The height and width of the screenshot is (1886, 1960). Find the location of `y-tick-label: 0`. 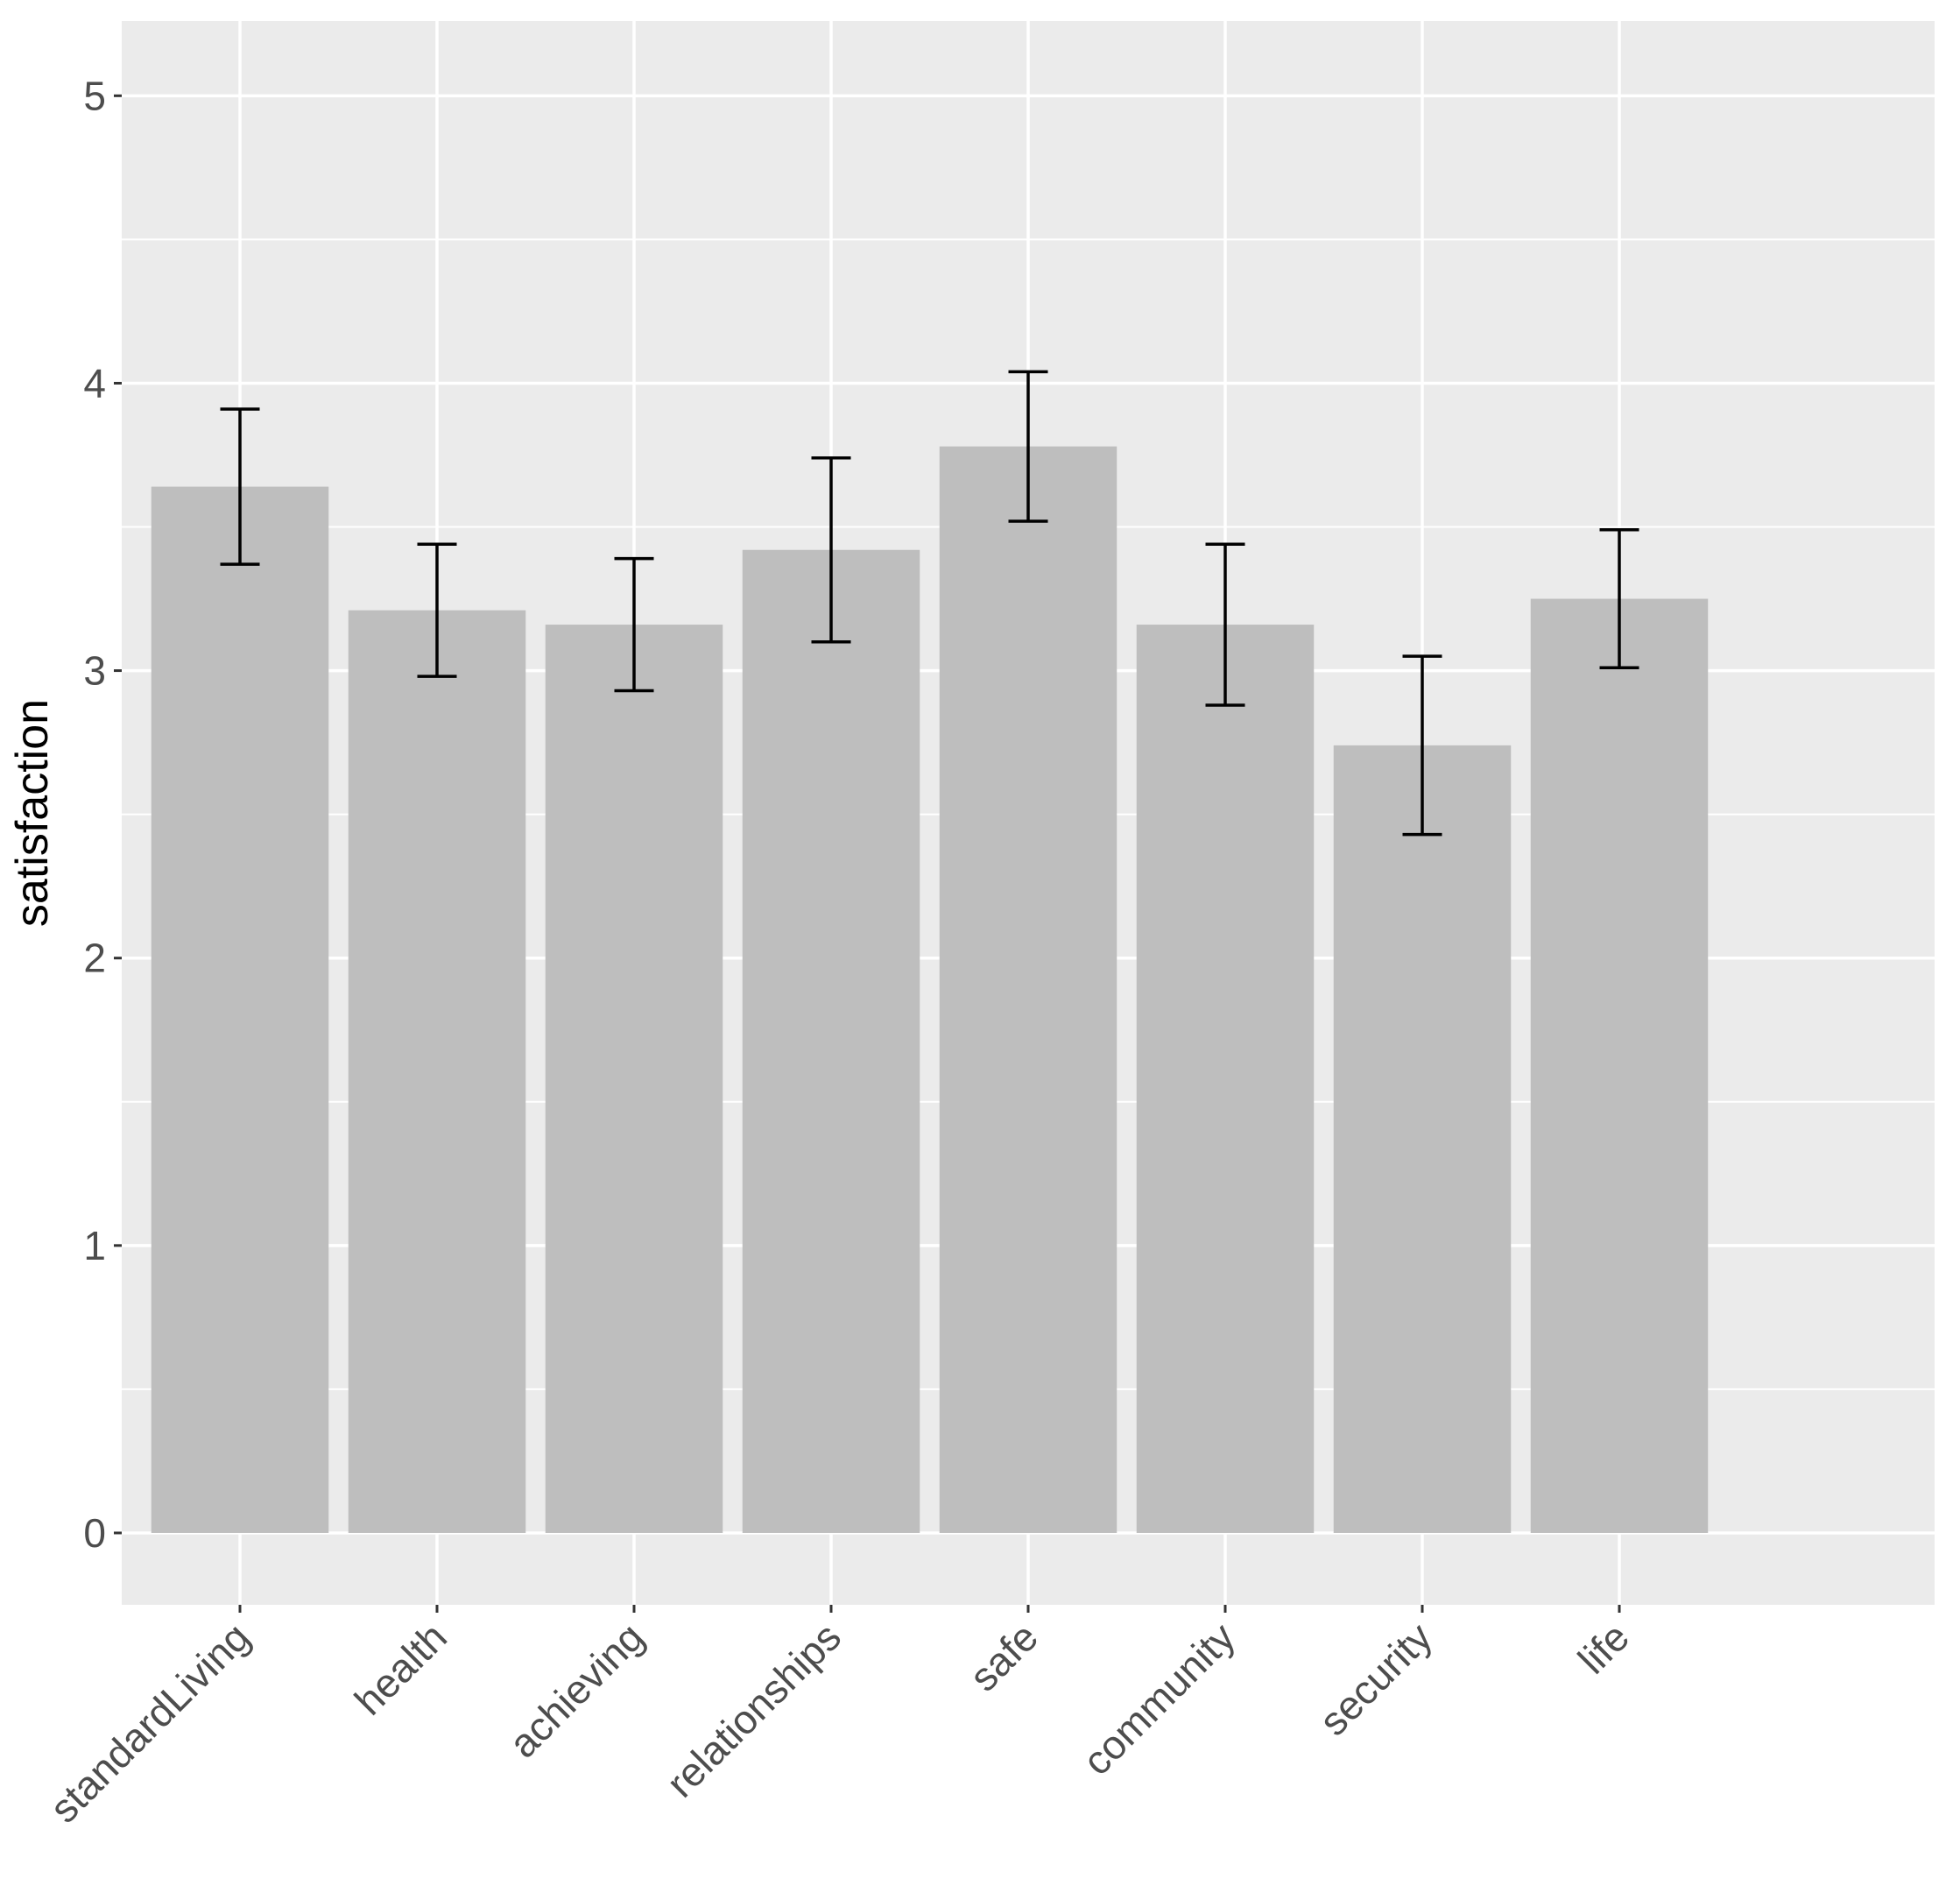

y-tick-label: 0 is located at coordinates (94, 1533).